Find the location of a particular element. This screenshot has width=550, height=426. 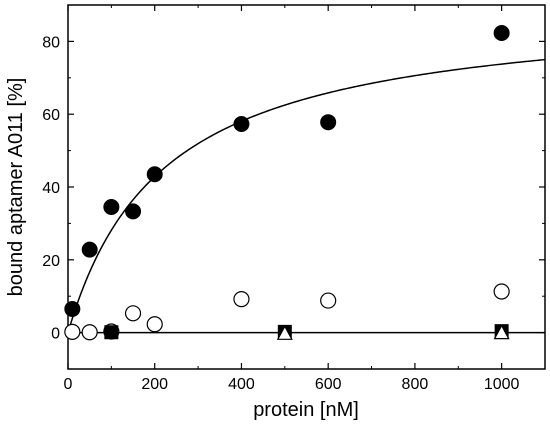

x-tick-label: 1000 is located at coordinates (502, 384).